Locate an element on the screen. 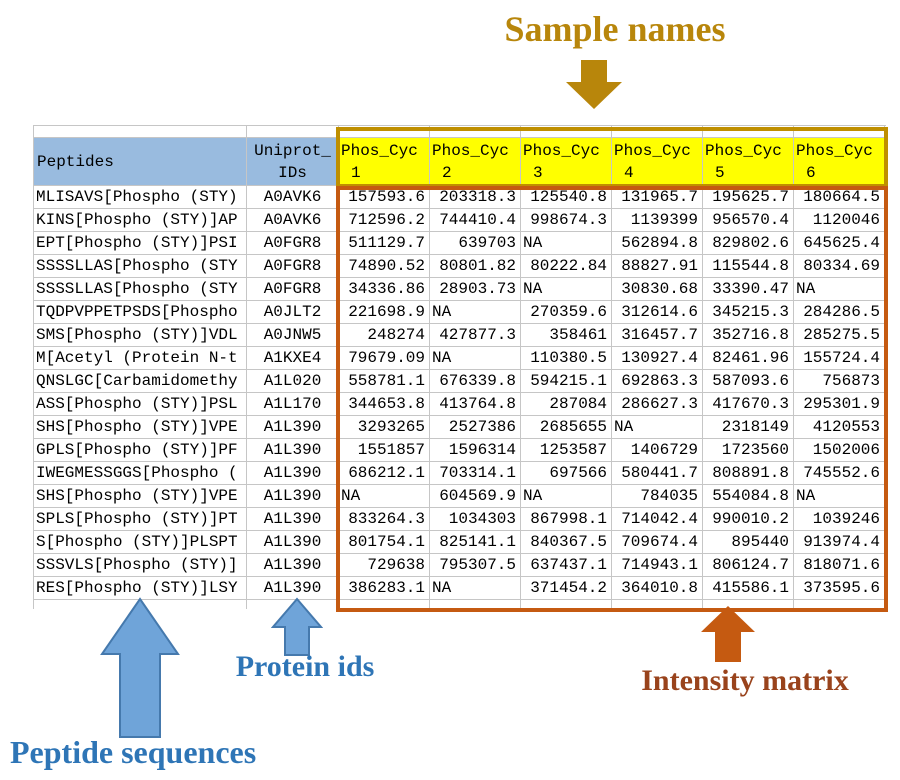  intensity-cell: 1120046 is located at coordinates (839, 220).